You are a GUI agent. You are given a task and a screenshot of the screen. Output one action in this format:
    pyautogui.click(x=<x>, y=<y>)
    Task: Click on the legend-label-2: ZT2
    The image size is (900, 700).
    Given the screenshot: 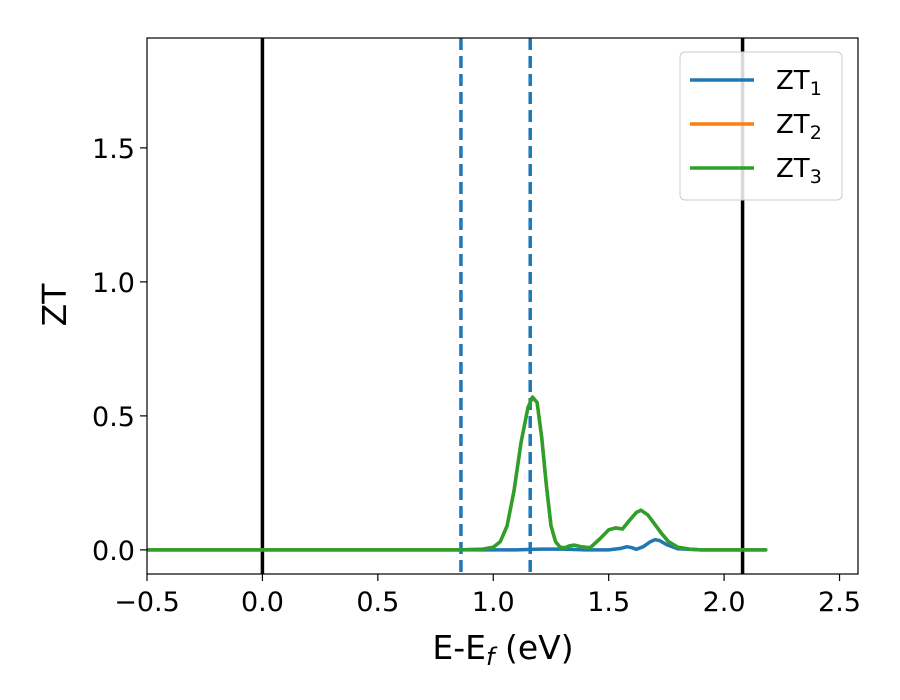 What is the action you would take?
    pyautogui.click(x=799, y=127)
    